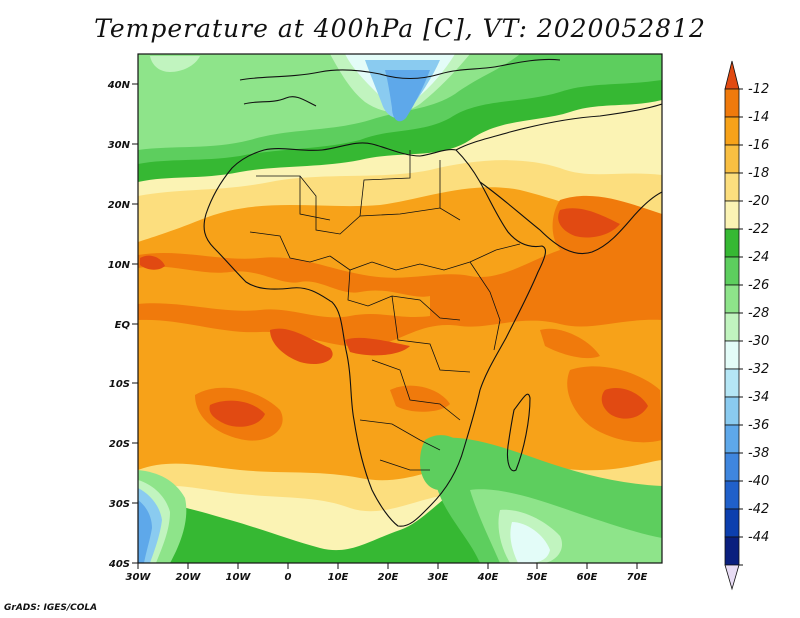 The image size is (800, 618). I want to click on colorbar-label: -34, so click(758, 397).